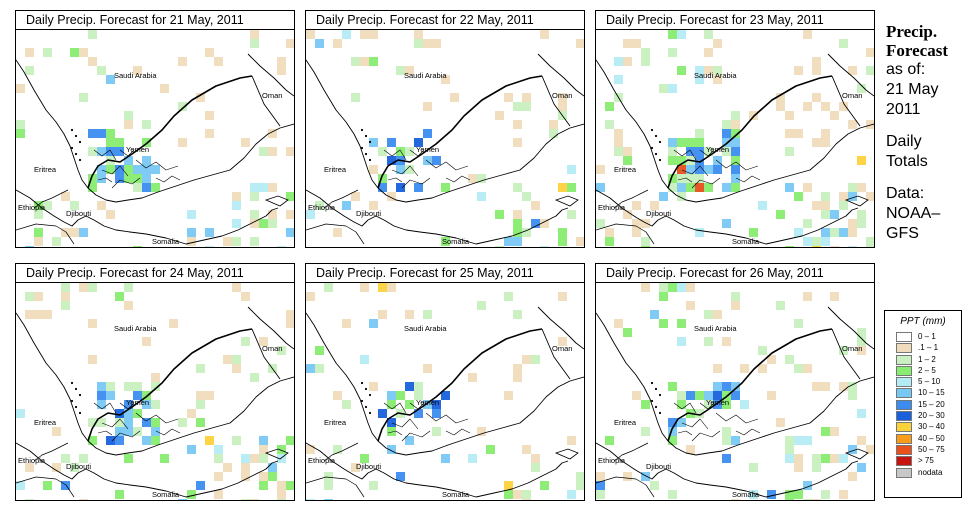  I want to click on legend-item: nodata, so click(923, 472).